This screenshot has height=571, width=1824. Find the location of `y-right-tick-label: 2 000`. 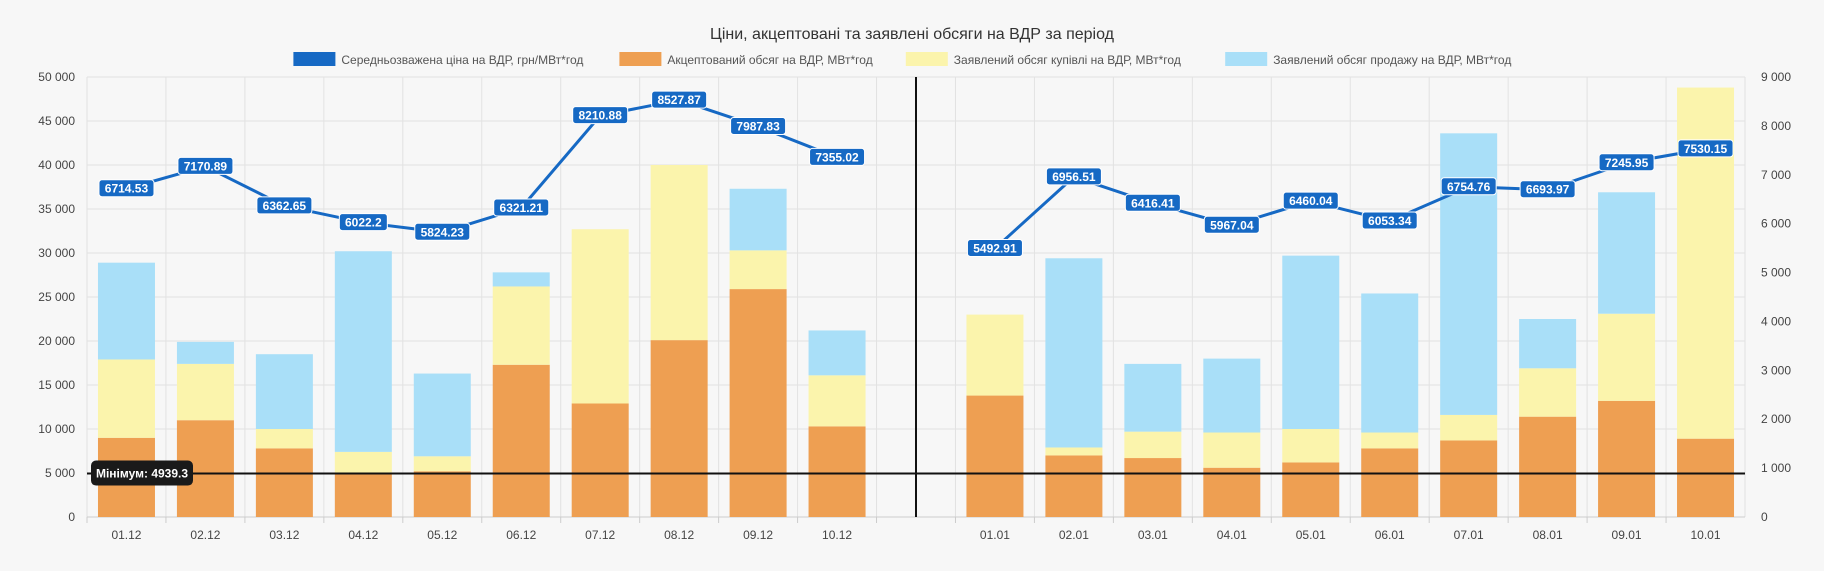

y-right-tick-label: 2 000 is located at coordinates (1776, 419).